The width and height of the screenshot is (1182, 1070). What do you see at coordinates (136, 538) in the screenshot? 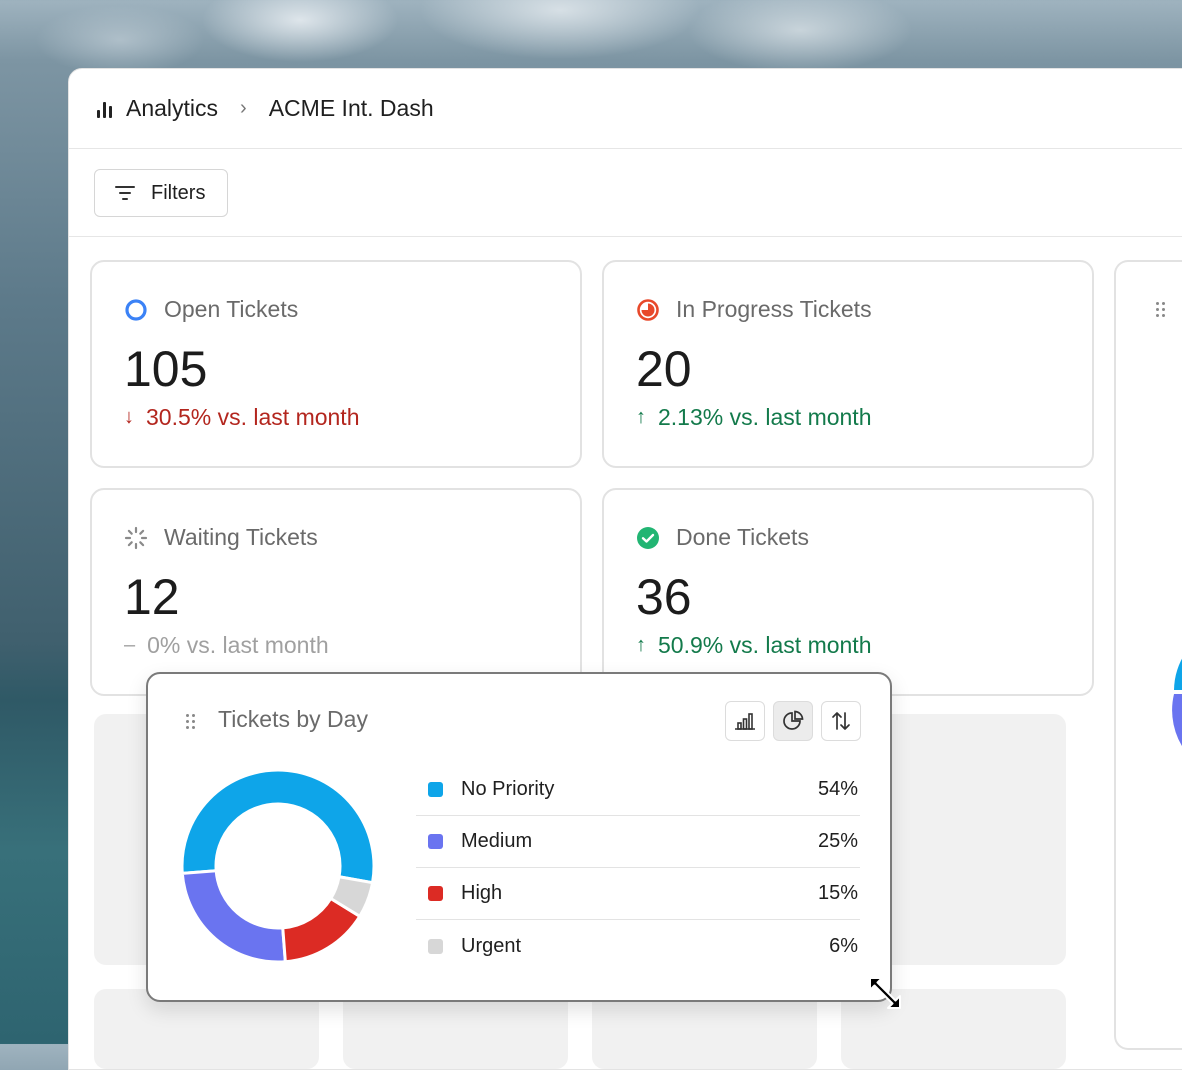
I see `loading-spinner-icon` at bounding box center [136, 538].